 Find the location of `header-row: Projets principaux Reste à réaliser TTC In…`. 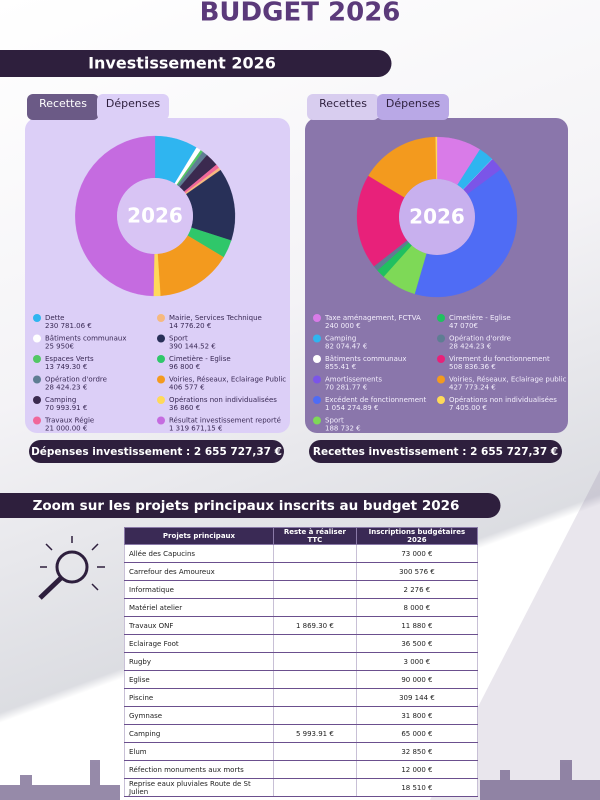

header-row: Projets principaux Reste à réaliser TTC In… is located at coordinates (301, 536).